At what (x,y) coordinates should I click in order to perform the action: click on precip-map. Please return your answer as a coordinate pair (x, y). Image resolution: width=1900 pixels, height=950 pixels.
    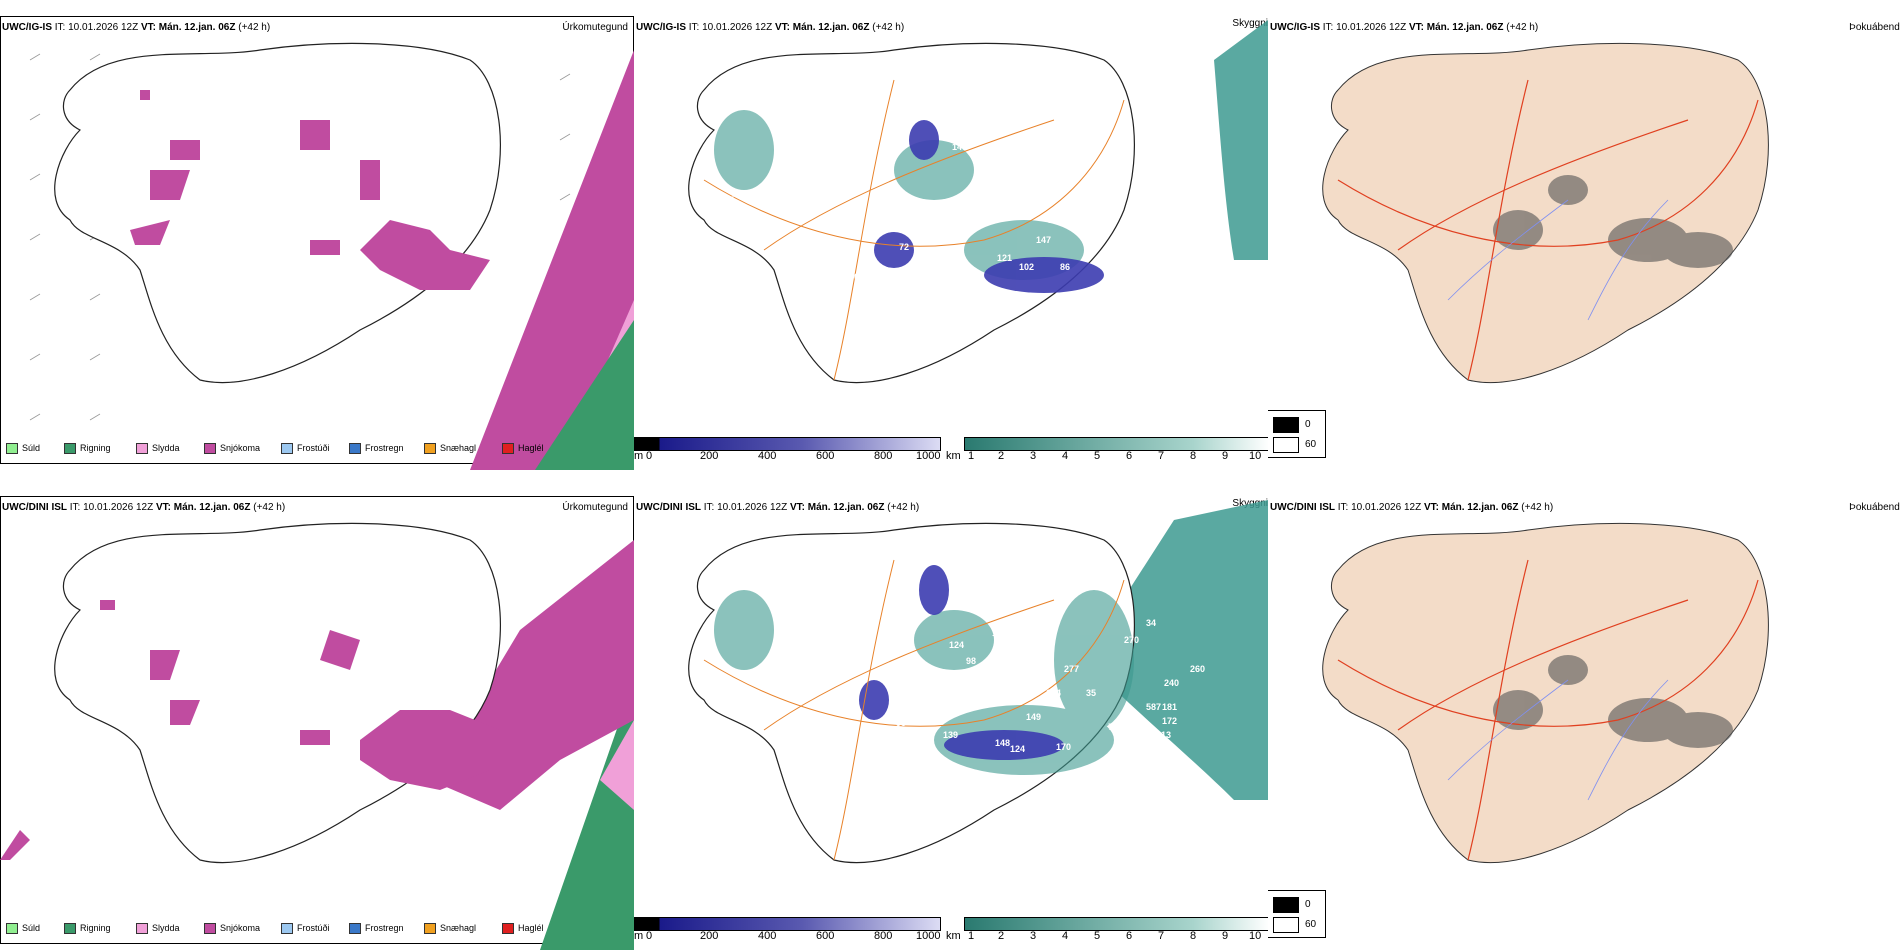
    Looking at the image, I should click on (331, 256).